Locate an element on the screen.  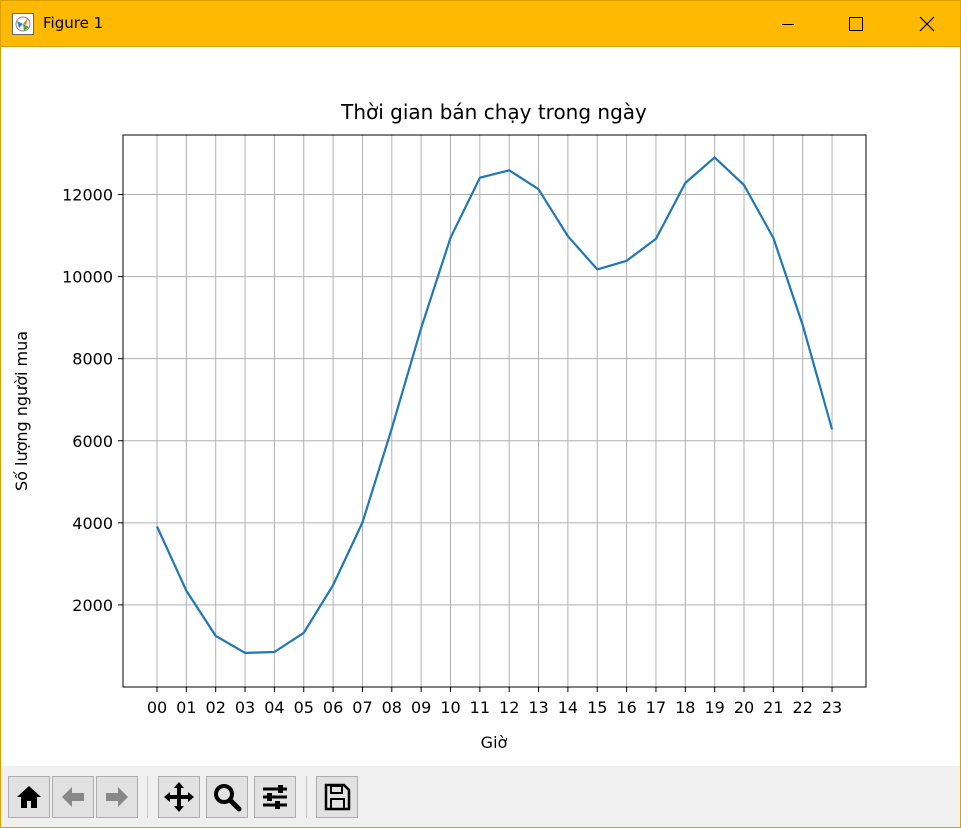
x-tick-label: 17 is located at coordinates (656, 707).